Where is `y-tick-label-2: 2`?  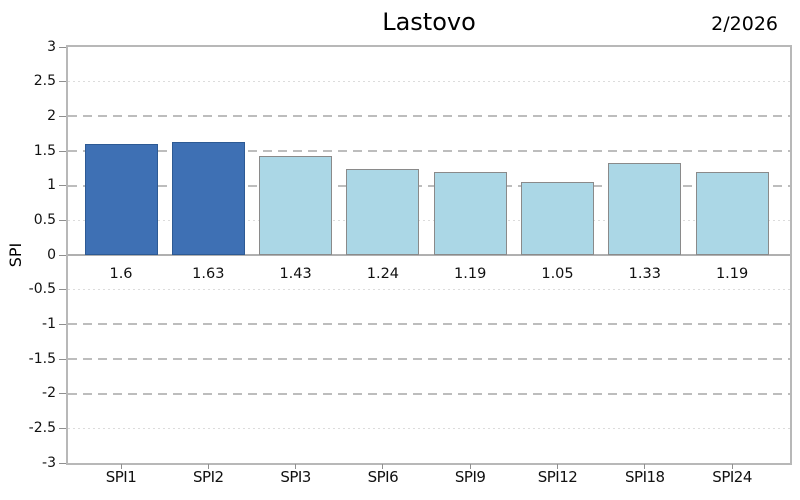 y-tick-label-2: 2 is located at coordinates (51, 115).